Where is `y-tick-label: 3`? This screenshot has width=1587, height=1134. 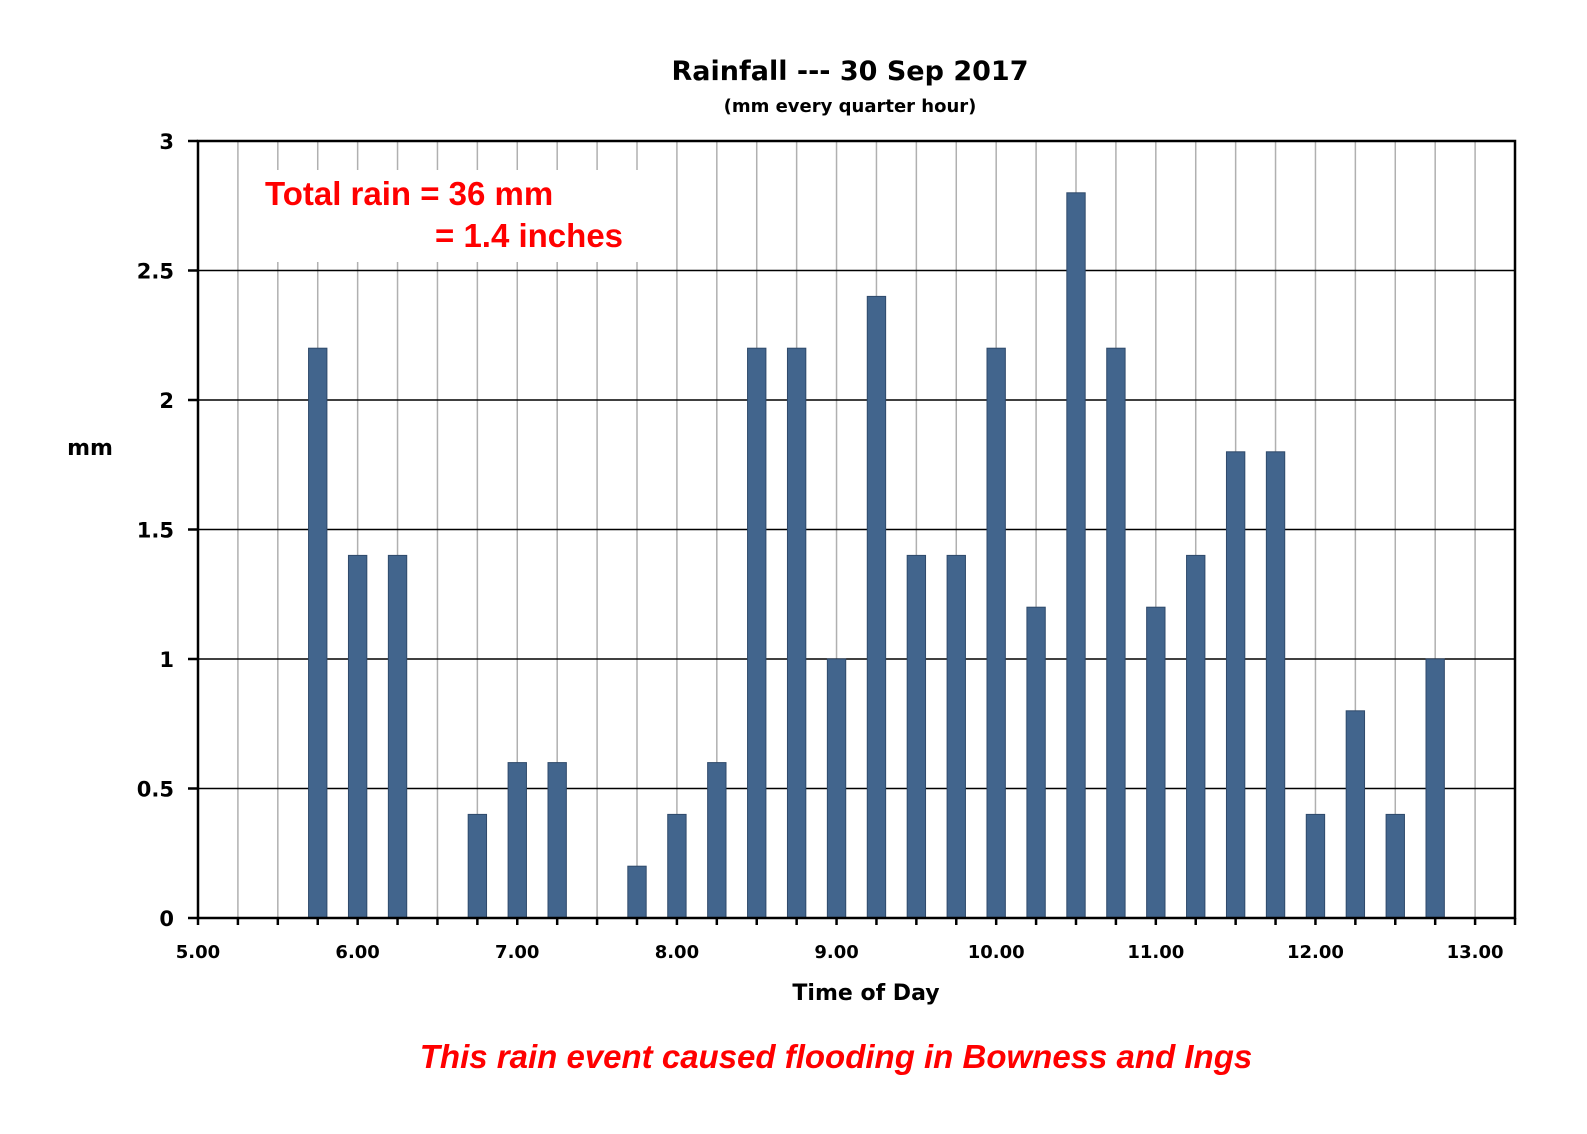
y-tick-label: 3 is located at coordinates (166, 142).